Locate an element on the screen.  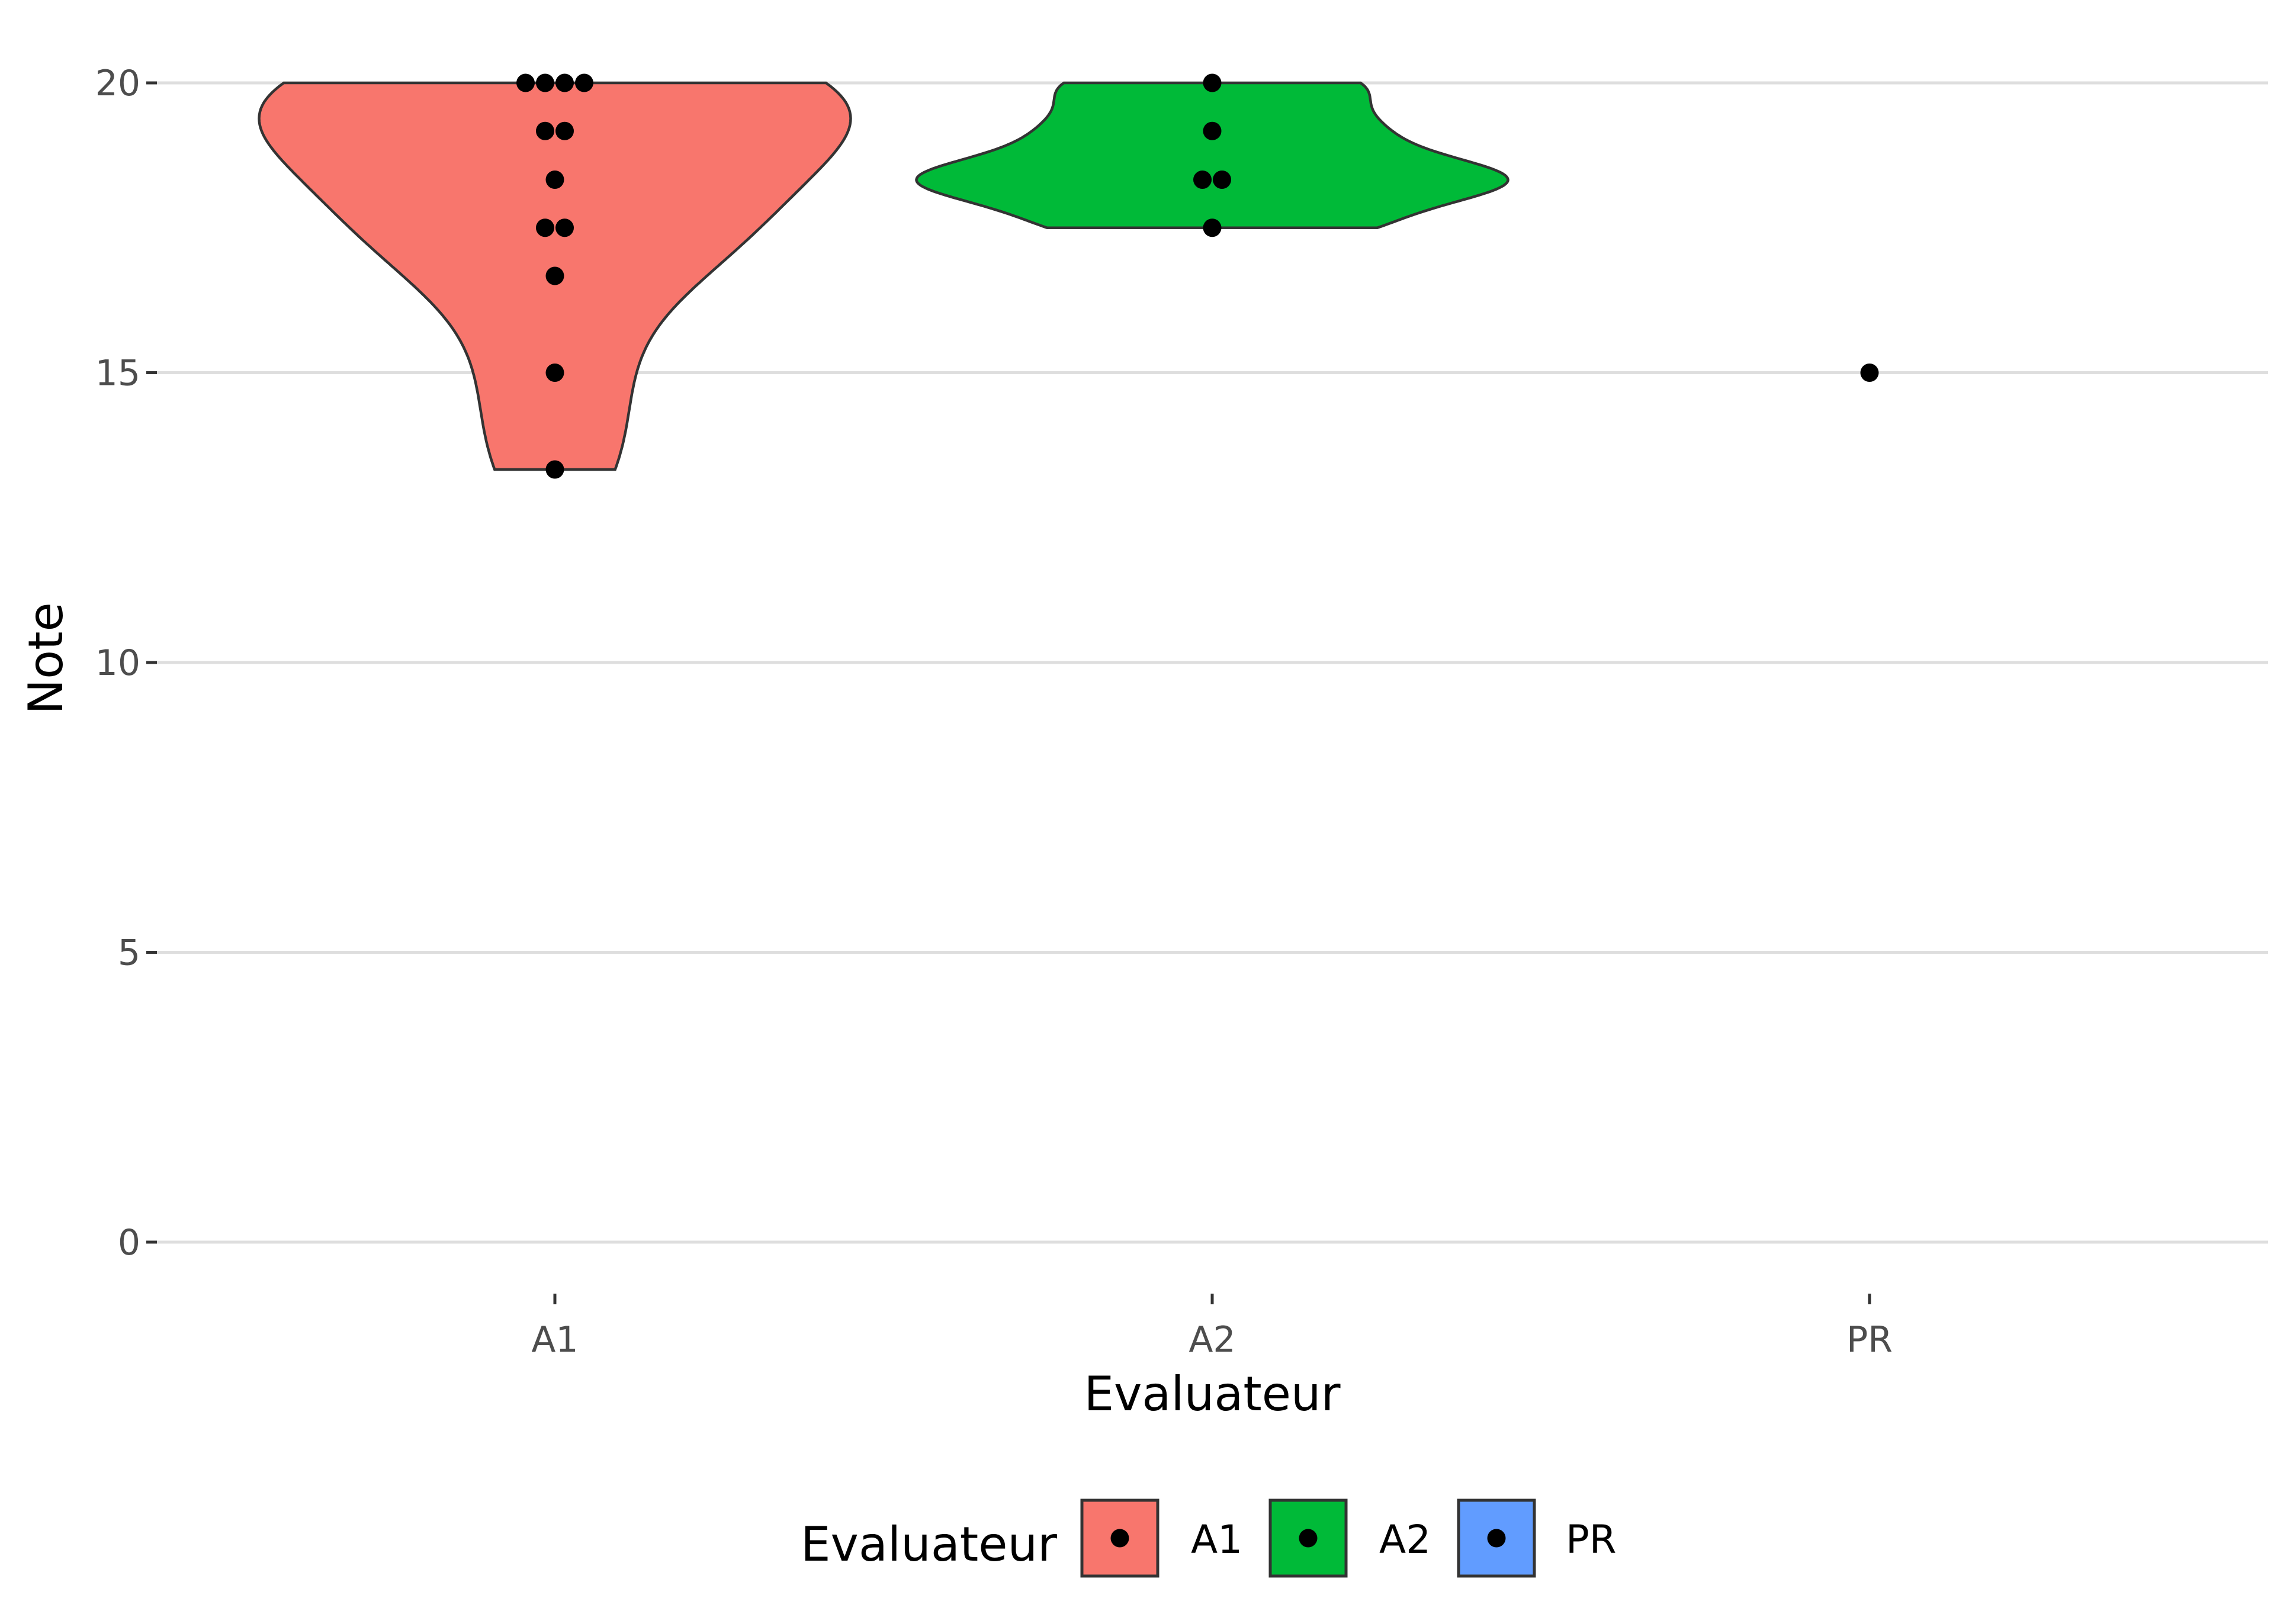
y-tick-label: 5 is located at coordinates (129, 953).